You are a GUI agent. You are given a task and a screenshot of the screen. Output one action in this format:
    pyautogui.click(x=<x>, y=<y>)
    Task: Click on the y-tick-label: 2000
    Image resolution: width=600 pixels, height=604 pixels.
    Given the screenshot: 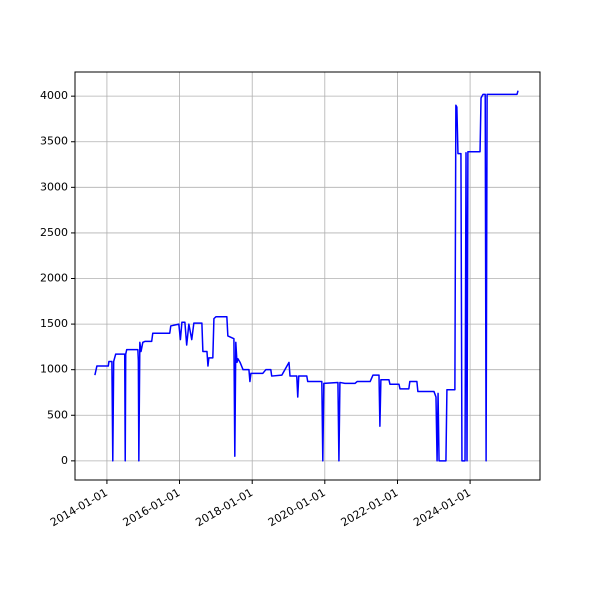 What is the action you would take?
    pyautogui.click(x=54, y=278)
    